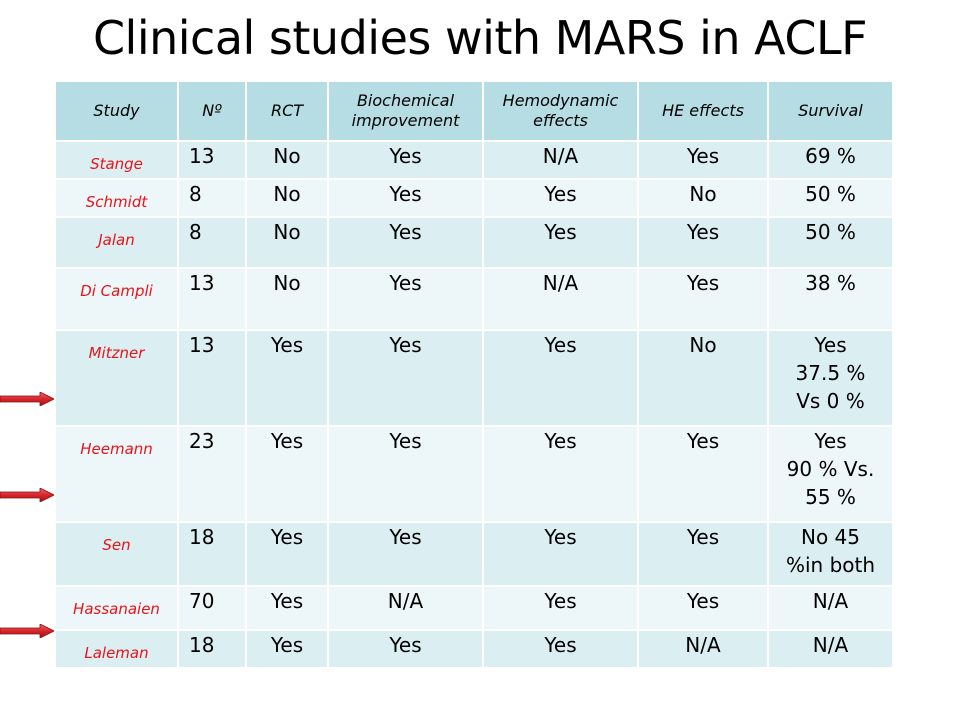 The width and height of the screenshot is (960, 720). What do you see at coordinates (480, 38) in the screenshot?
I see `slide-title: Clinical studies with MARS in ACLF` at bounding box center [480, 38].